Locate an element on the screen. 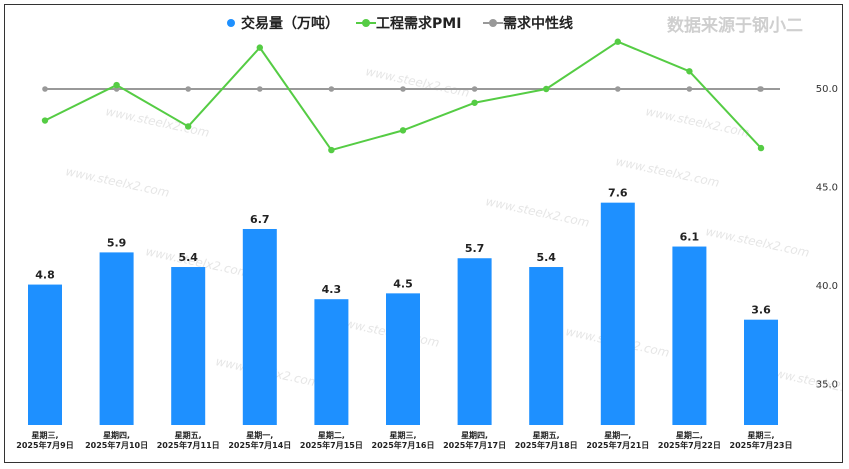 The image size is (849, 469). x-tick-label-date: 2025年7月17日 is located at coordinates (474, 445).